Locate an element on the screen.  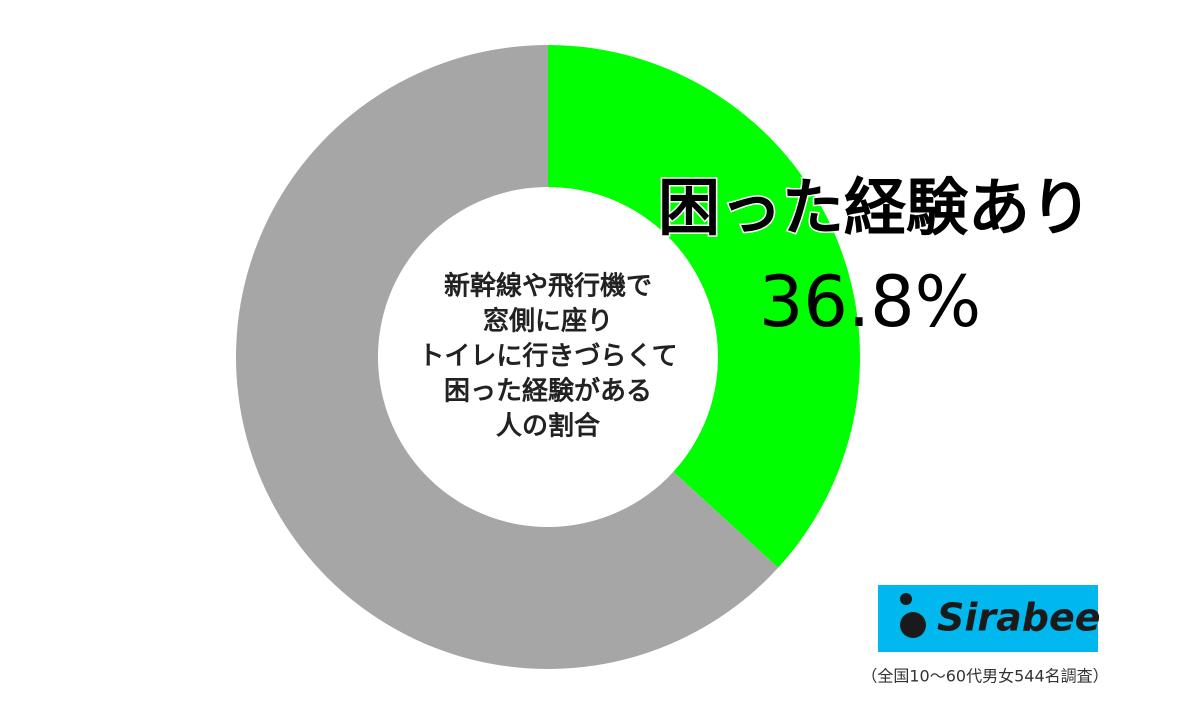
logo-text: Sirabee is located at coordinates (1019, 618).